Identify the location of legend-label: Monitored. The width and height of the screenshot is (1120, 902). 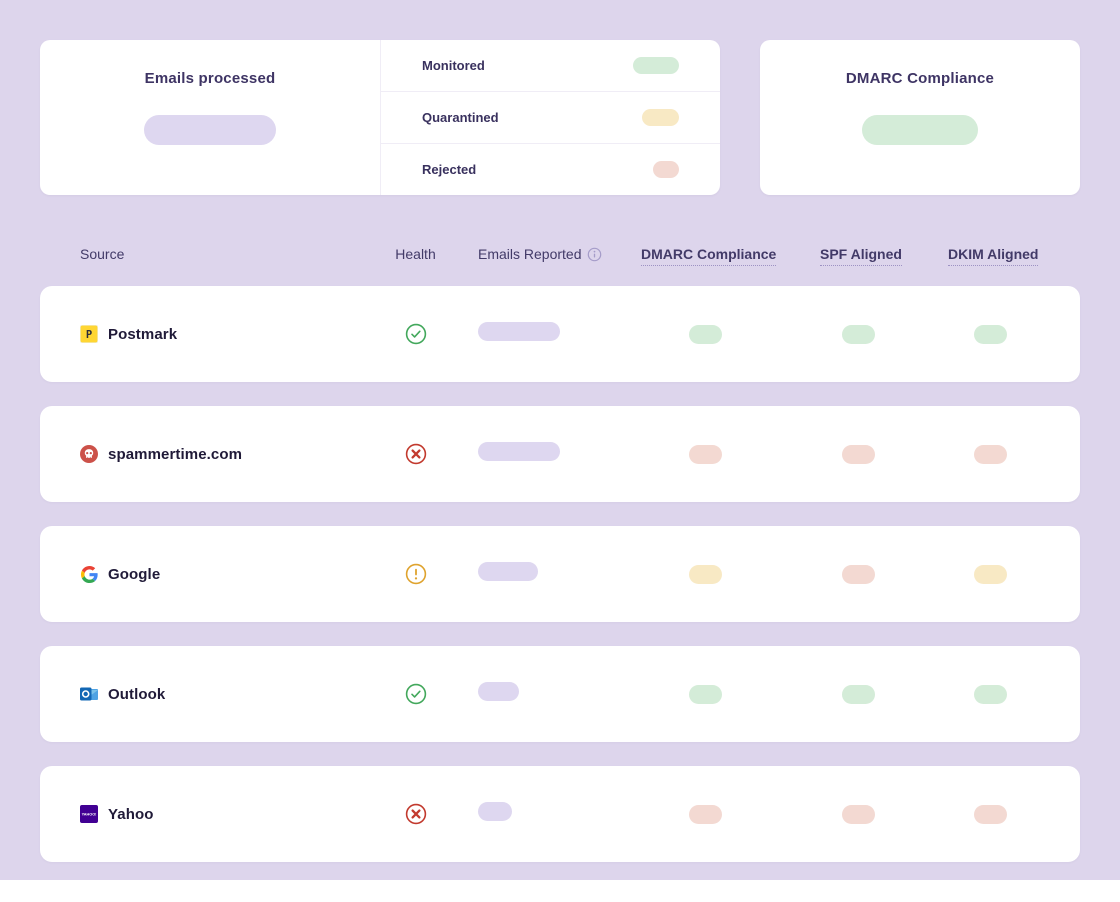
(453, 65).